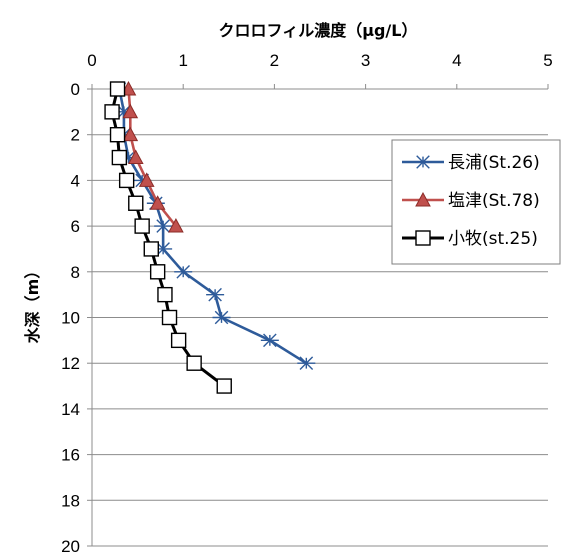 This screenshot has height=557, width=587. Describe the element at coordinates (365, 60) in the screenshot. I see `x-tick-label: 3` at that location.